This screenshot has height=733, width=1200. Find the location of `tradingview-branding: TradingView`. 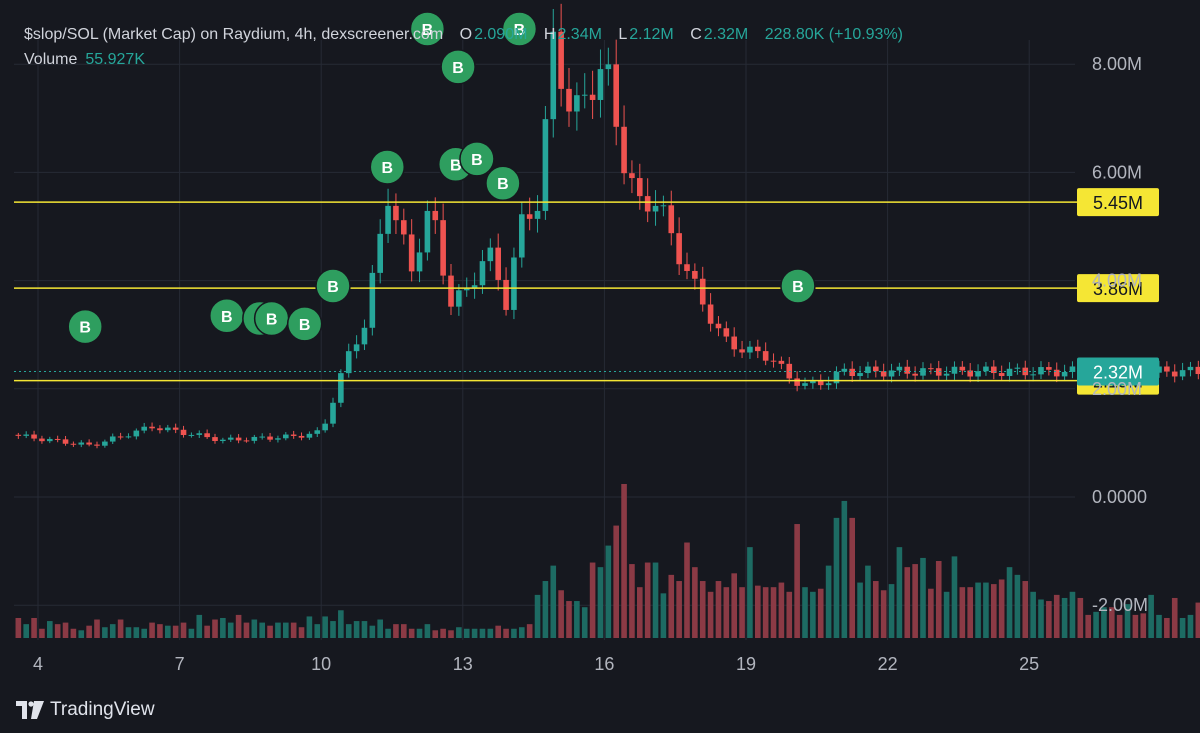

tradingview-branding: TradingView is located at coordinates (85, 710).